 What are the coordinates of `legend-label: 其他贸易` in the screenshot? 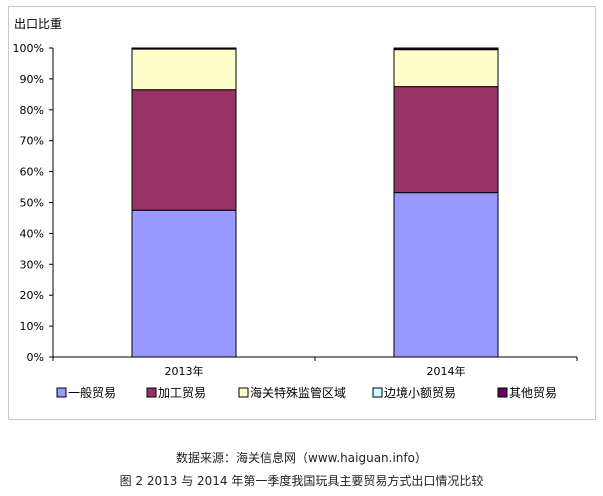 It's located at (533, 393).